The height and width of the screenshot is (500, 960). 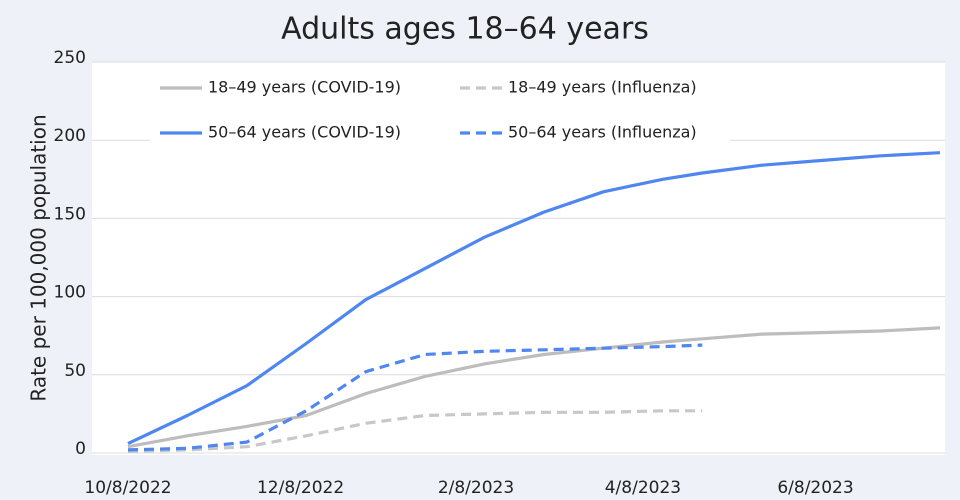 What do you see at coordinates (815, 488) in the screenshot?
I see `x-tick-label: 6/8/2023` at bounding box center [815, 488].